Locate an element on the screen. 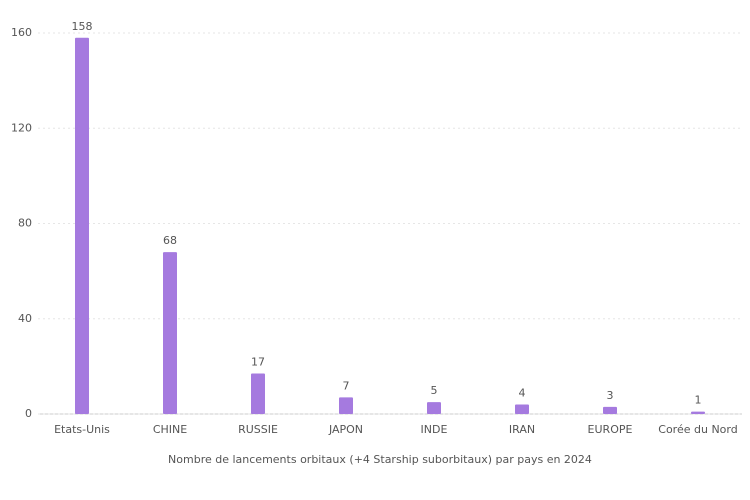  value-label: 5 is located at coordinates (434, 390).